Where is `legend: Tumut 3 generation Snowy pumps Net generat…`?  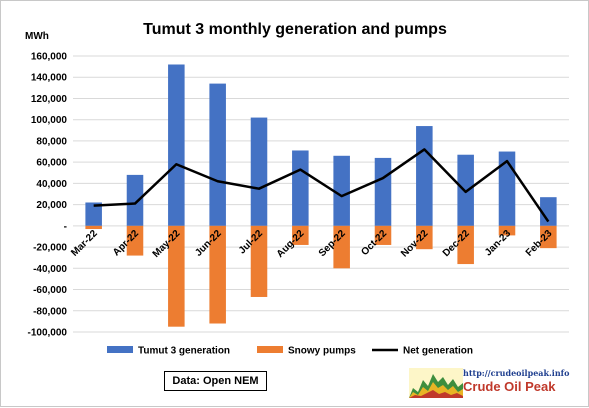
legend: Tumut 3 generation Snowy pumps Net generat… is located at coordinates (290, 351).